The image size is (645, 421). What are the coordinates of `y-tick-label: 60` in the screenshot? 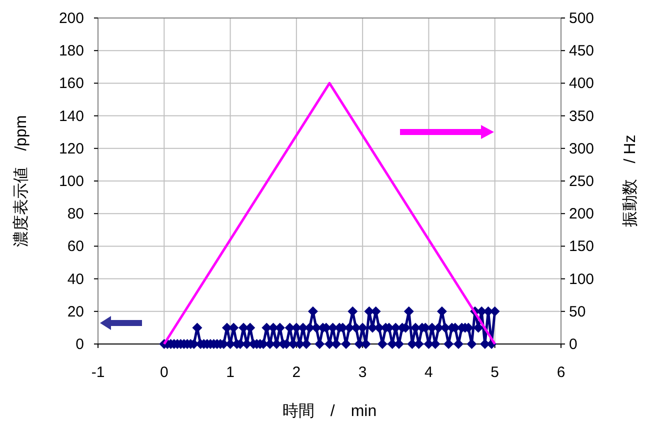 It's located at (75, 247).